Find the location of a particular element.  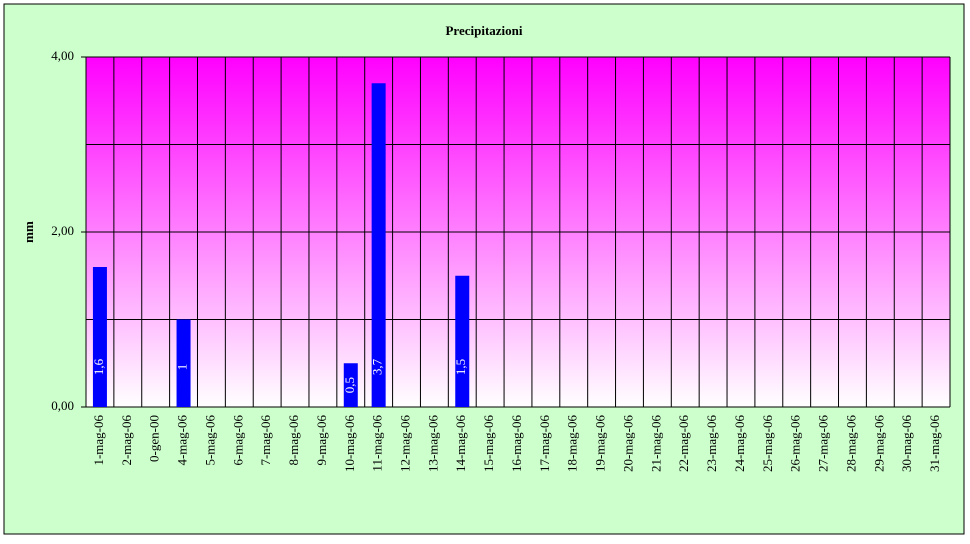

x-tick-label: 7-mag-06 is located at coordinates (265, 440).